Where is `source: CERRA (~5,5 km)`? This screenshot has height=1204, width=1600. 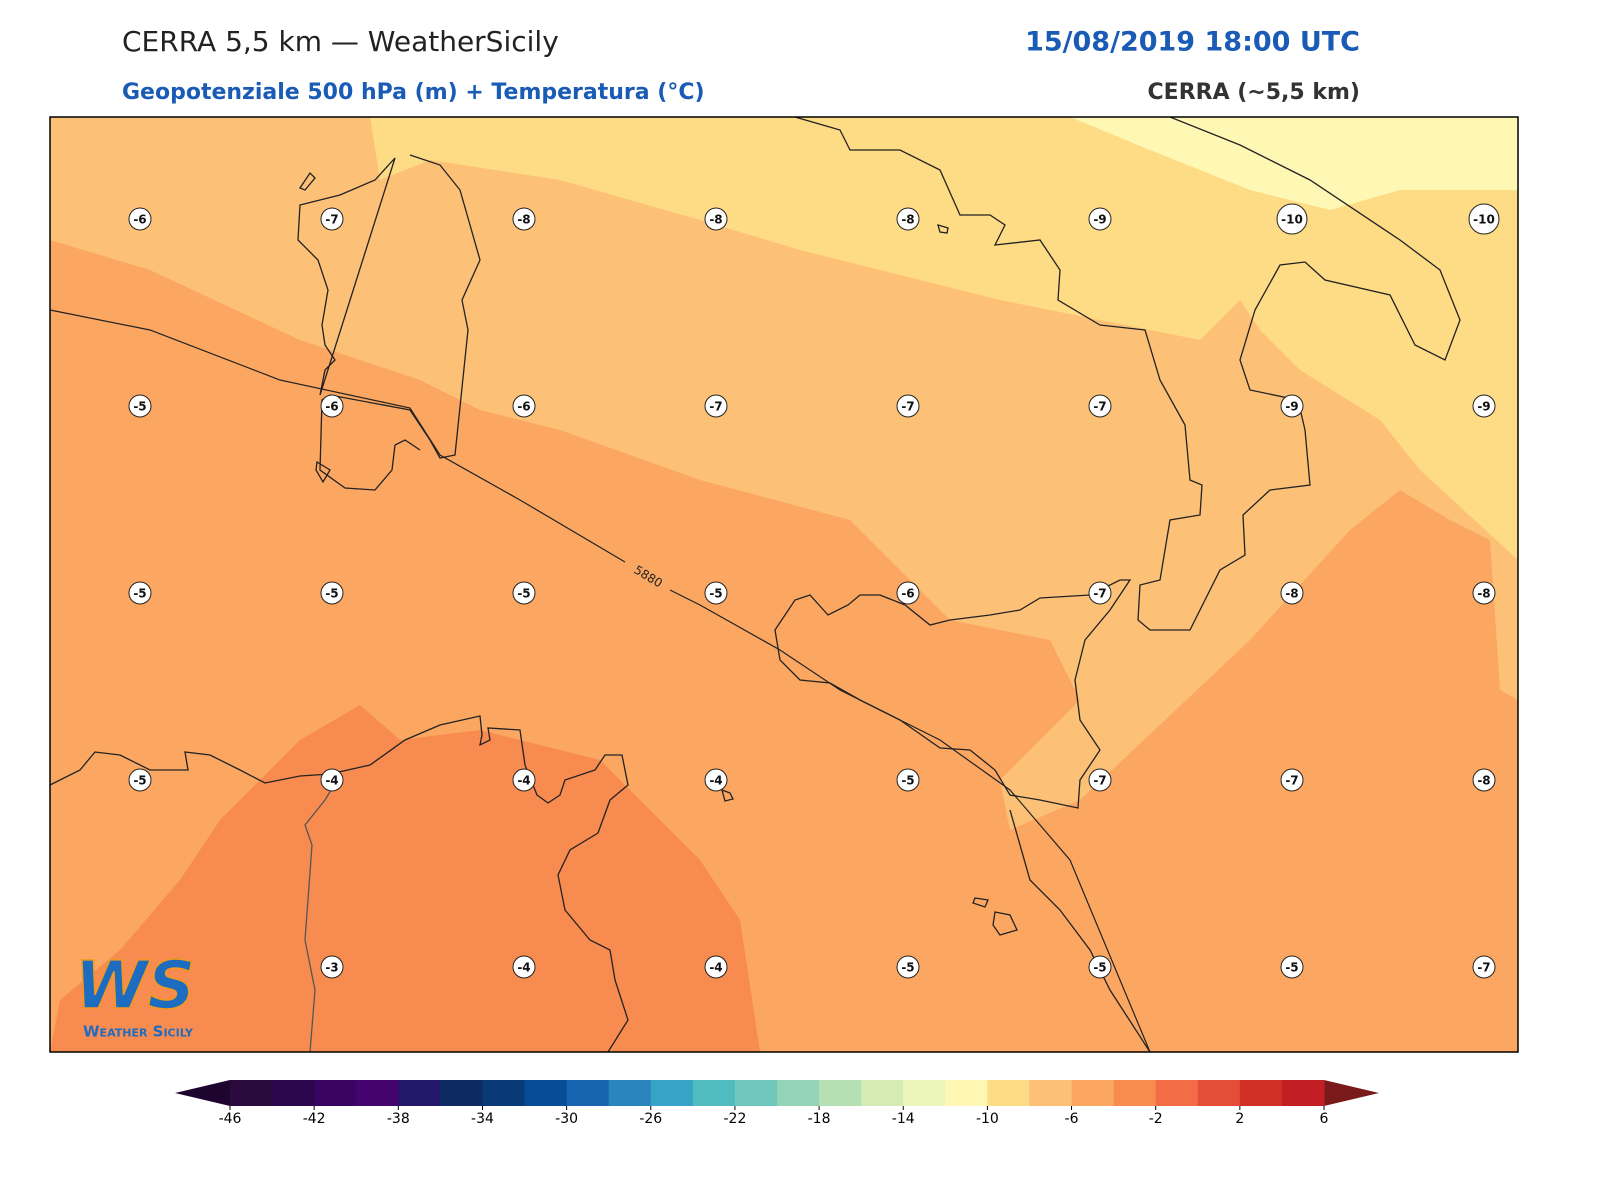 source: CERRA (~5,5 km) is located at coordinates (1254, 92).